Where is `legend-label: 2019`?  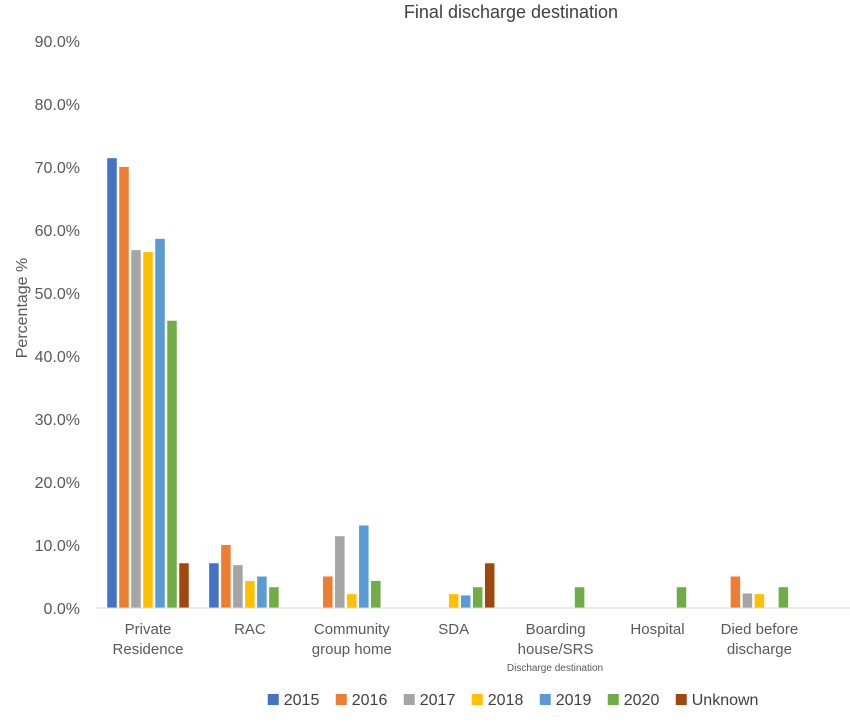 legend-label: 2019 is located at coordinates (574, 700).